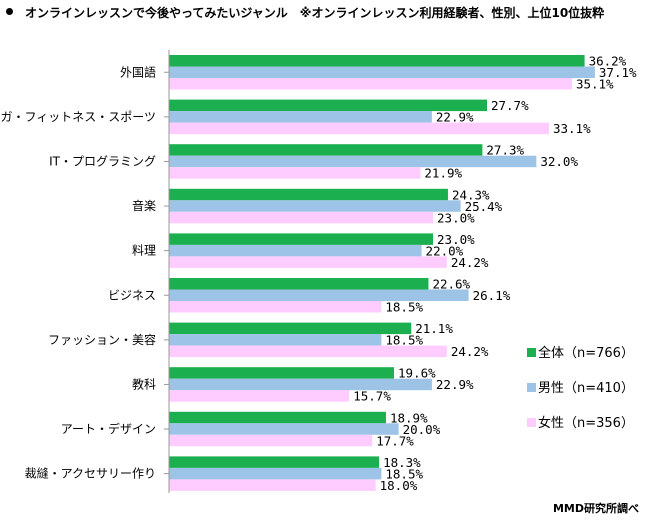  What do you see at coordinates (144, 205) in the screenshot?
I see `category-label: 音楽` at bounding box center [144, 205].